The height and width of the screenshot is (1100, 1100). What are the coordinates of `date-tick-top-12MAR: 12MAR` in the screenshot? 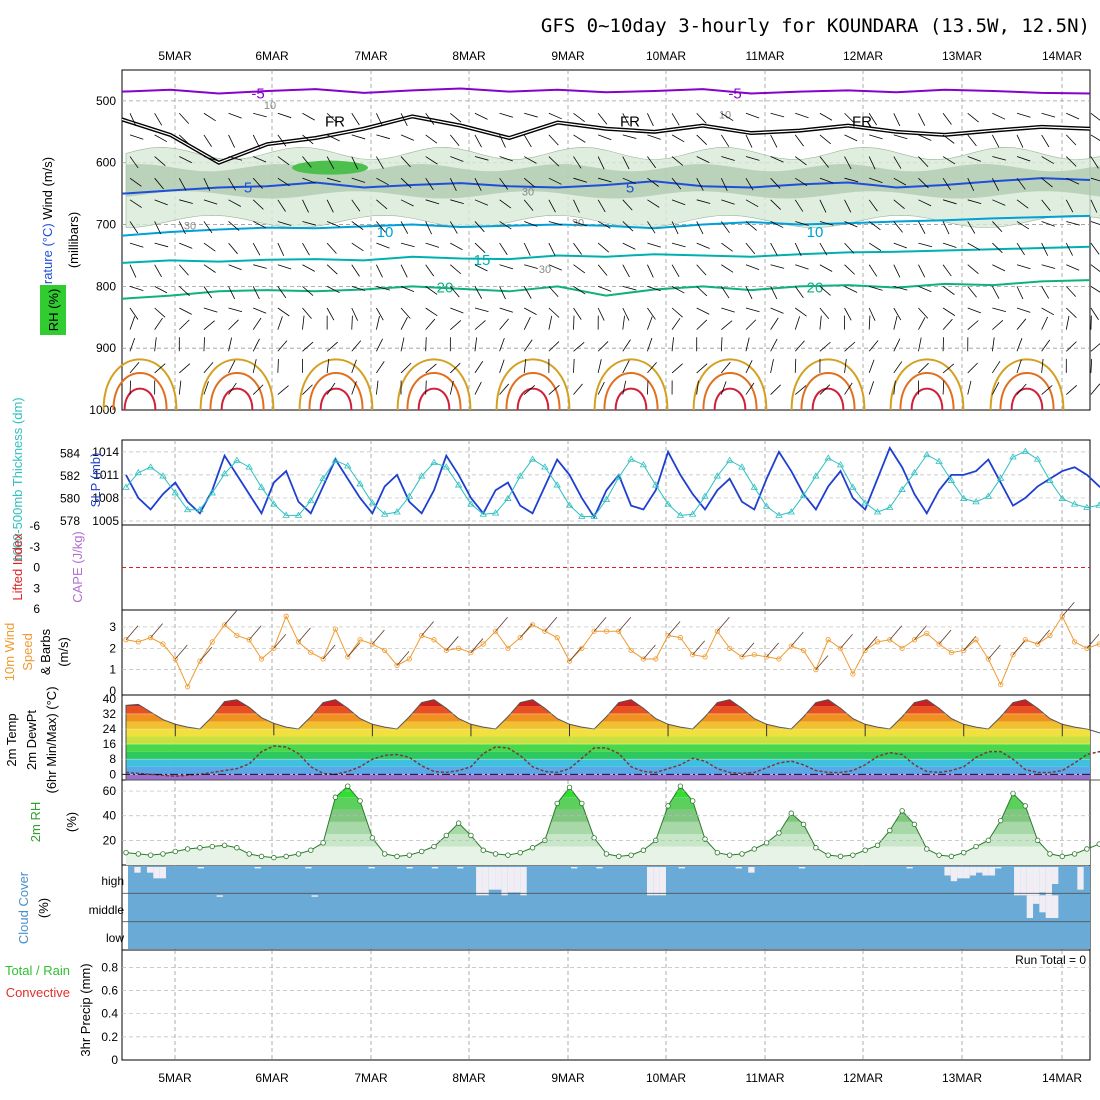 It's located at (863, 56).